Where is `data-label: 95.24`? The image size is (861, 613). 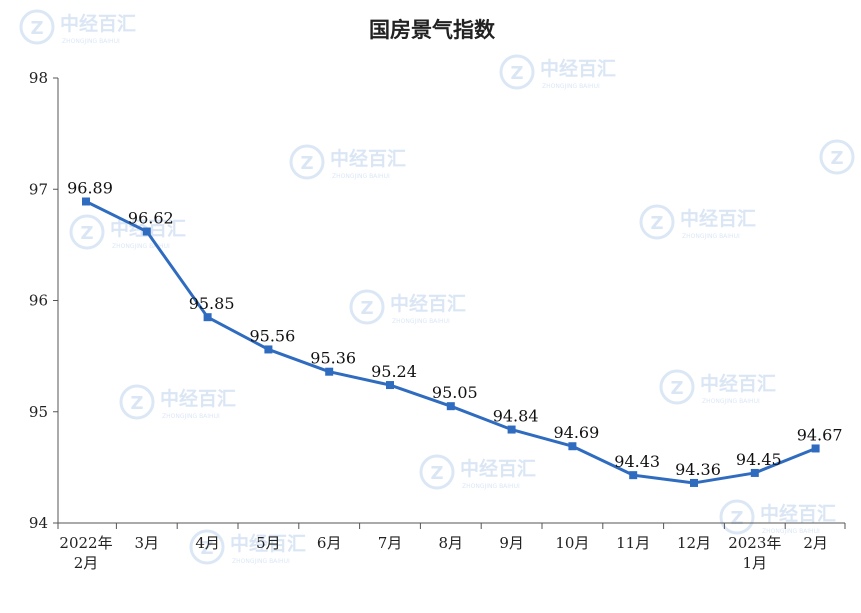 data-label: 95.24 is located at coordinates (394, 371).